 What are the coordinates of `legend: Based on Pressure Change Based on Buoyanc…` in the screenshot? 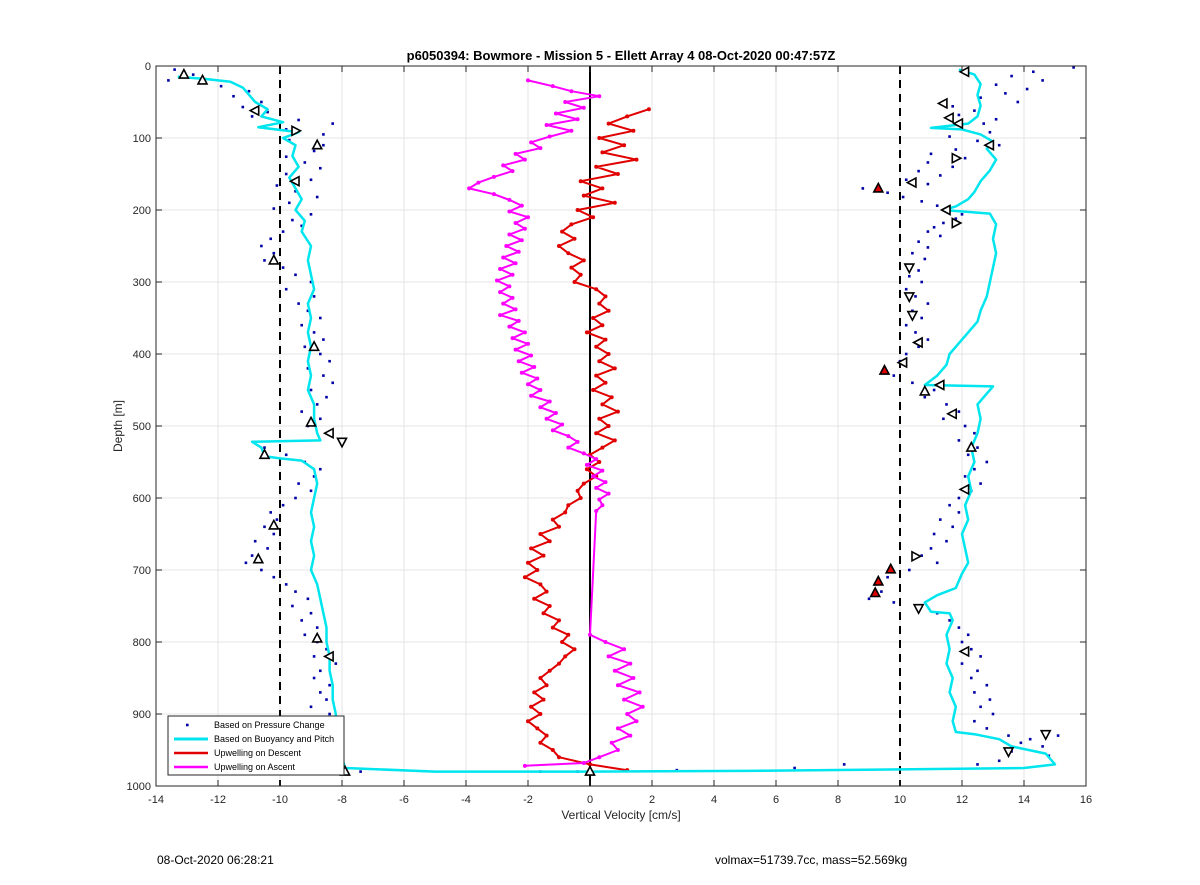 It's located at (256, 745).